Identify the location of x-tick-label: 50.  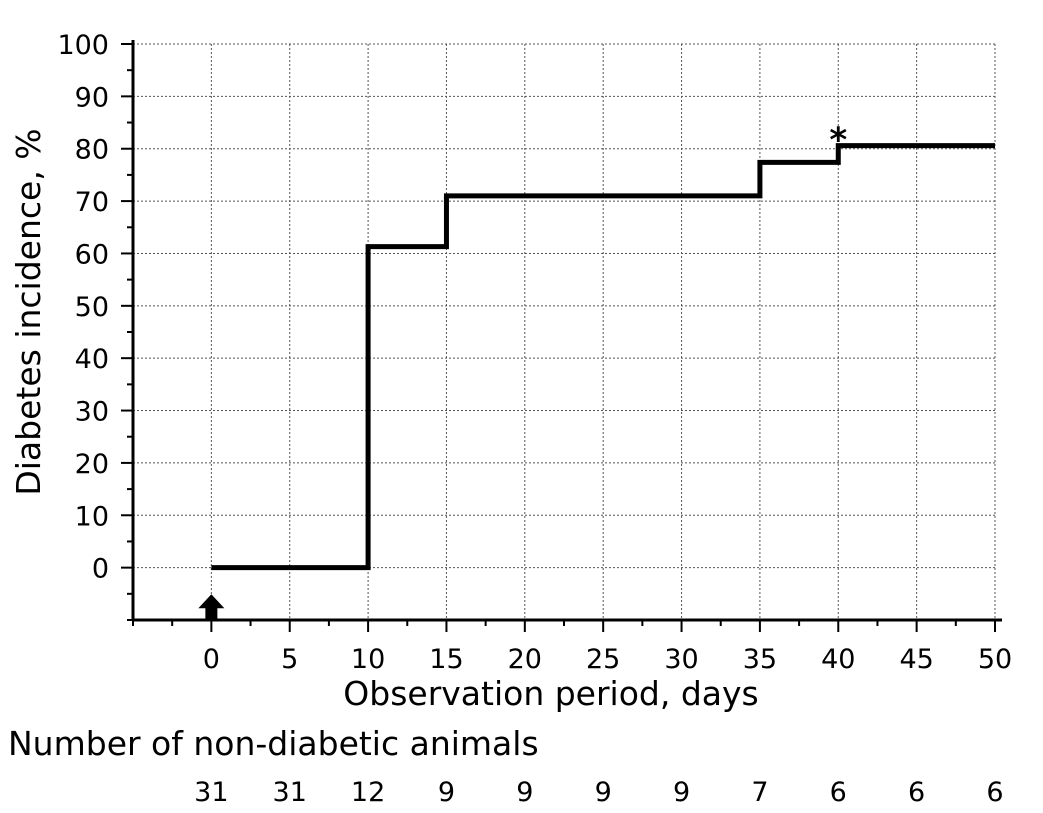
(995, 659).